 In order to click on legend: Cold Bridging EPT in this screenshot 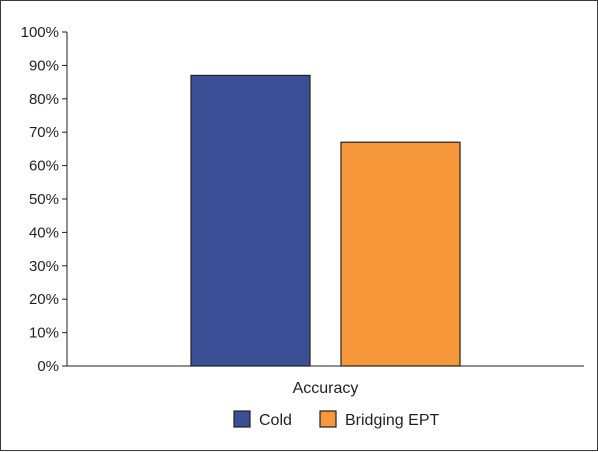, I will do `click(336, 419)`.